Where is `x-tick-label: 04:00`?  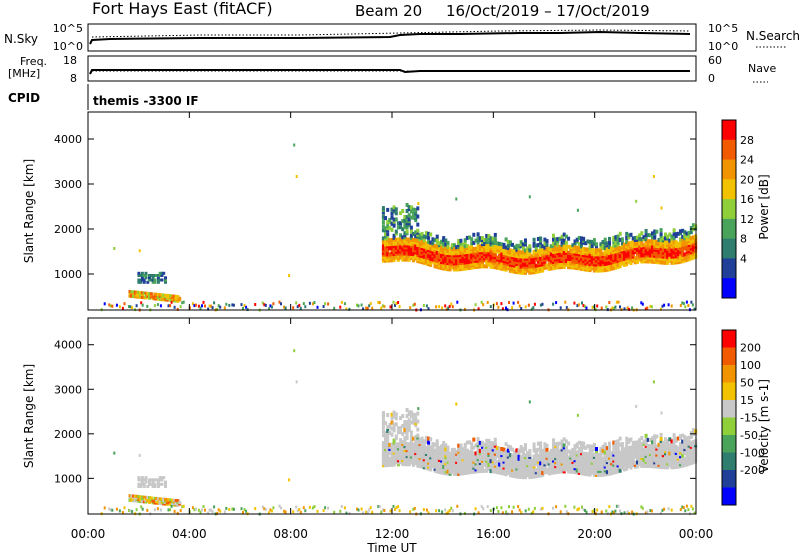 x-tick-label: 04:00 is located at coordinates (189, 534).